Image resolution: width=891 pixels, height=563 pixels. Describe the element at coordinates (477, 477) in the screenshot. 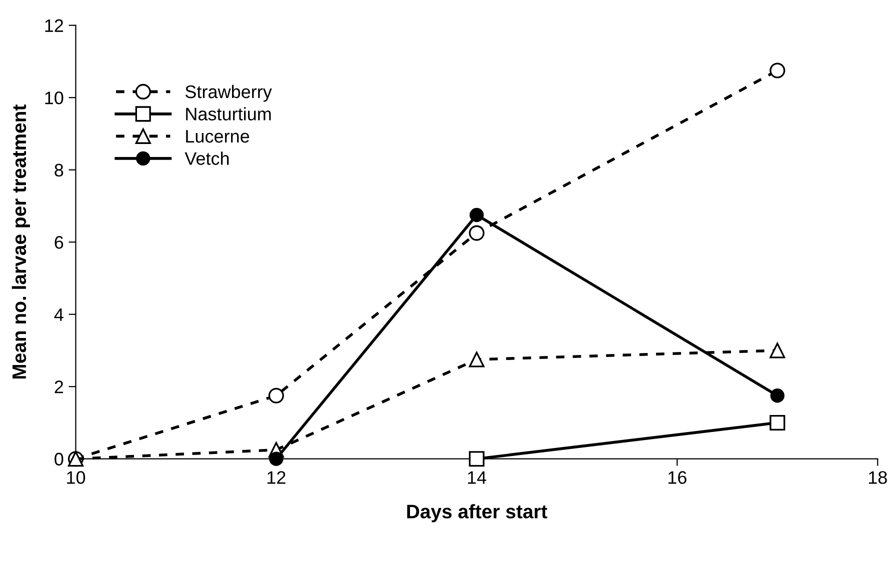

I see `x-tick-label: 14` at that location.